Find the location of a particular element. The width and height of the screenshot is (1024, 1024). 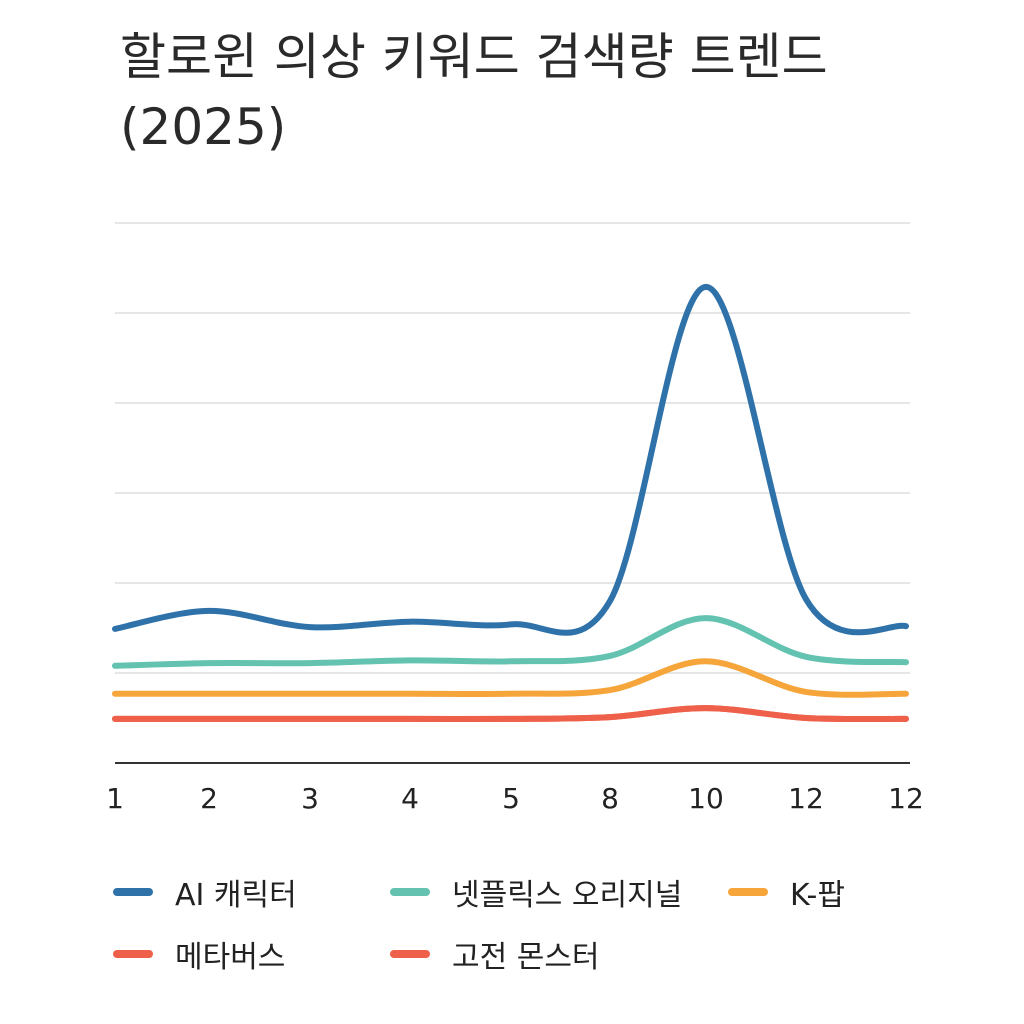

x-tick-label: 4 is located at coordinates (410, 798).